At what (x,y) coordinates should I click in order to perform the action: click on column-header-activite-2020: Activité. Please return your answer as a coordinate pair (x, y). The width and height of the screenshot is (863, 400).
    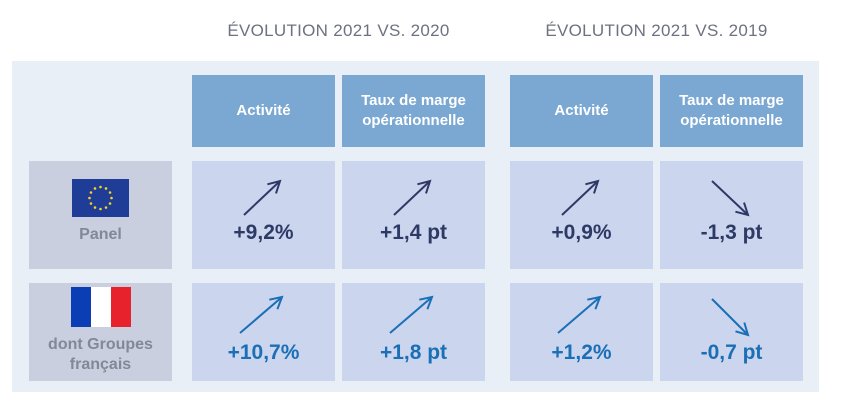
    Looking at the image, I should click on (263, 111).